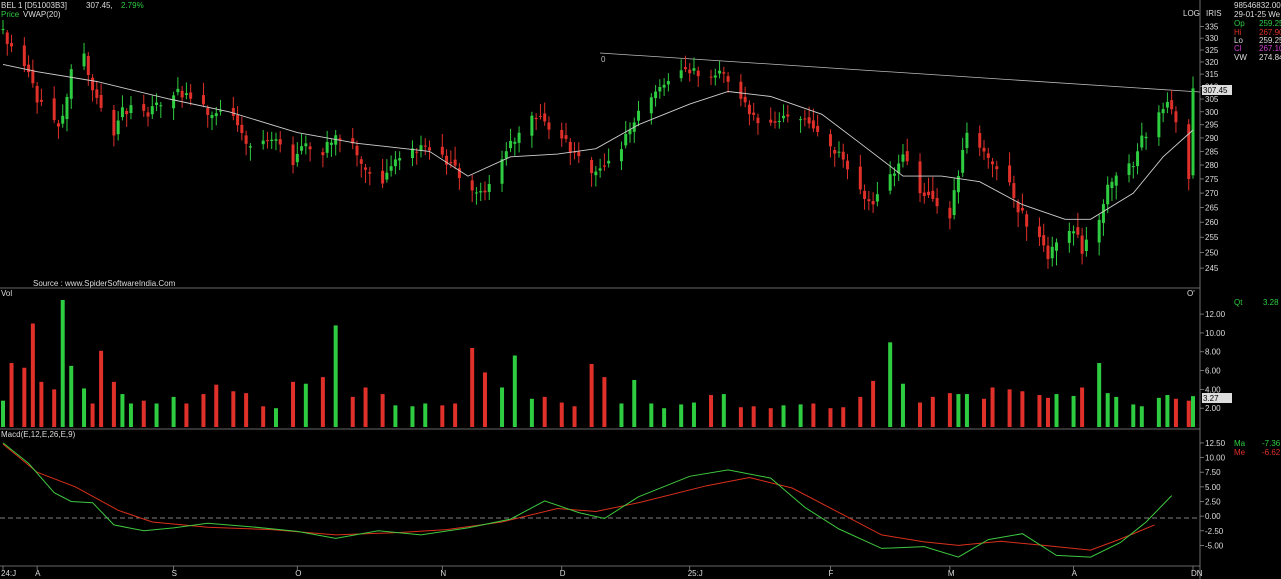  Describe the element at coordinates (99, 5) in the screenshot. I see `last-price: 307.45,` at that location.